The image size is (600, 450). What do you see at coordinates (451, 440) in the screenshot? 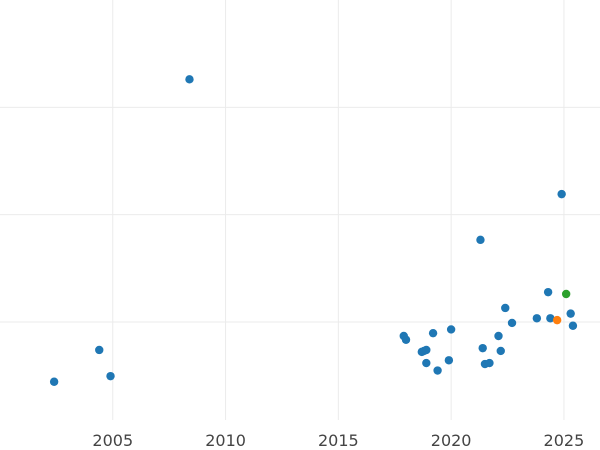
I see `x-tick-label: 2020` at bounding box center [451, 440].